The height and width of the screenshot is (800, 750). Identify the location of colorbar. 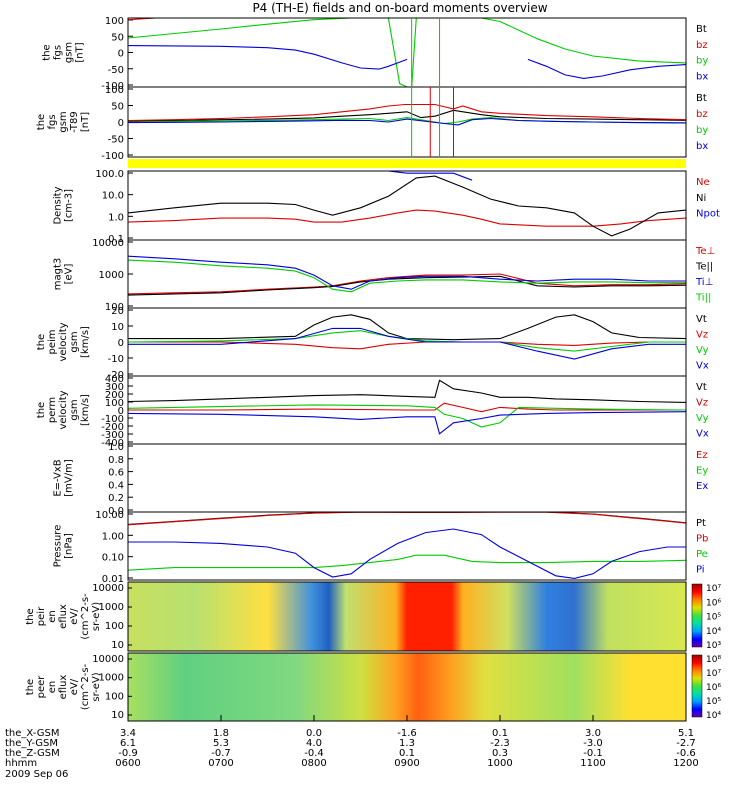
(697, 615).